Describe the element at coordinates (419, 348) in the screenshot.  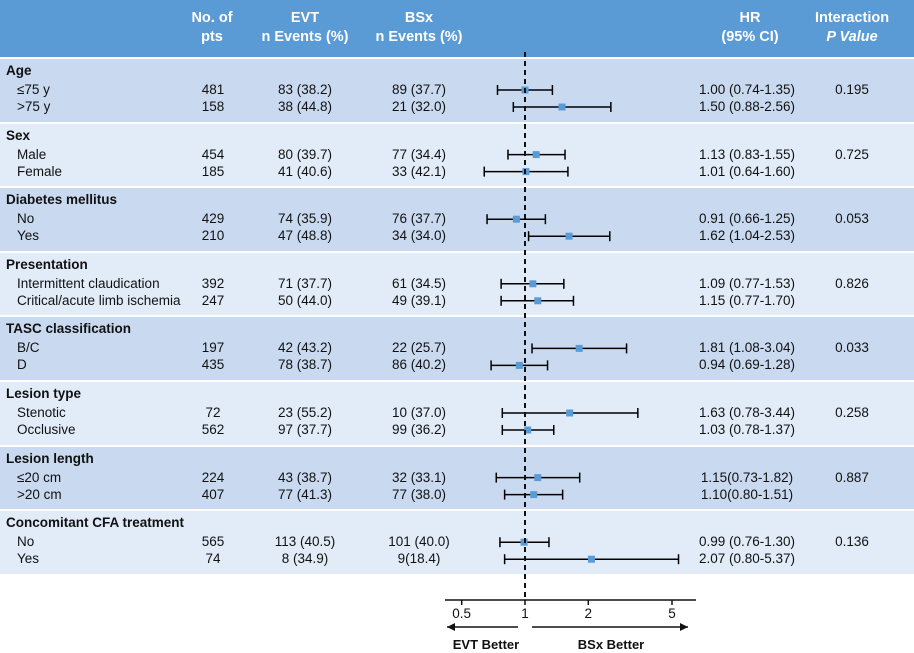
I see `bsx-events: 22 (25.7)` at that location.